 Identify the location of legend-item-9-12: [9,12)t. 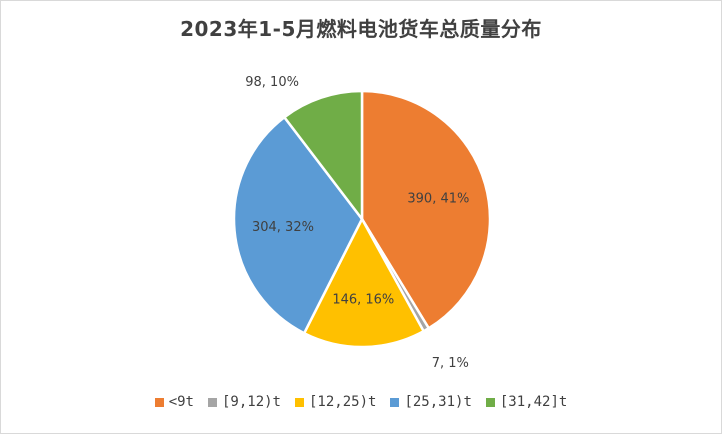
(244, 402).